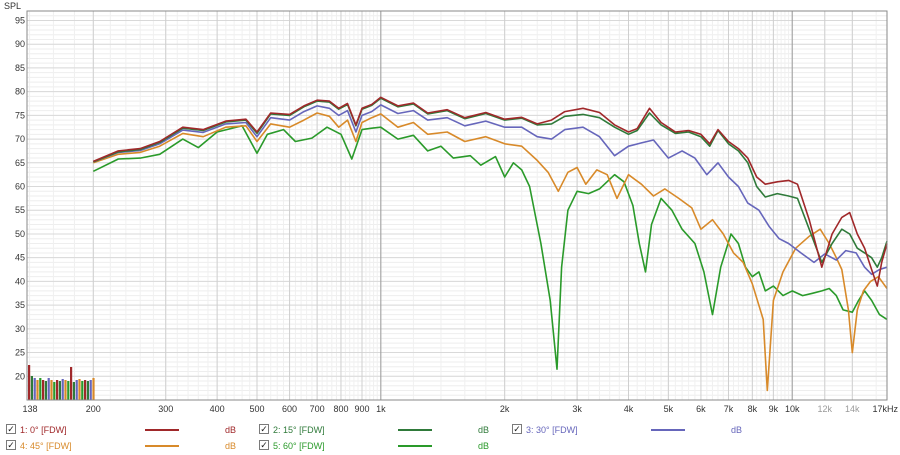 Image resolution: width=900 pixels, height=455 pixels. Describe the element at coordinates (774, 409) in the screenshot. I see `x-tick-label: 9k` at that location.